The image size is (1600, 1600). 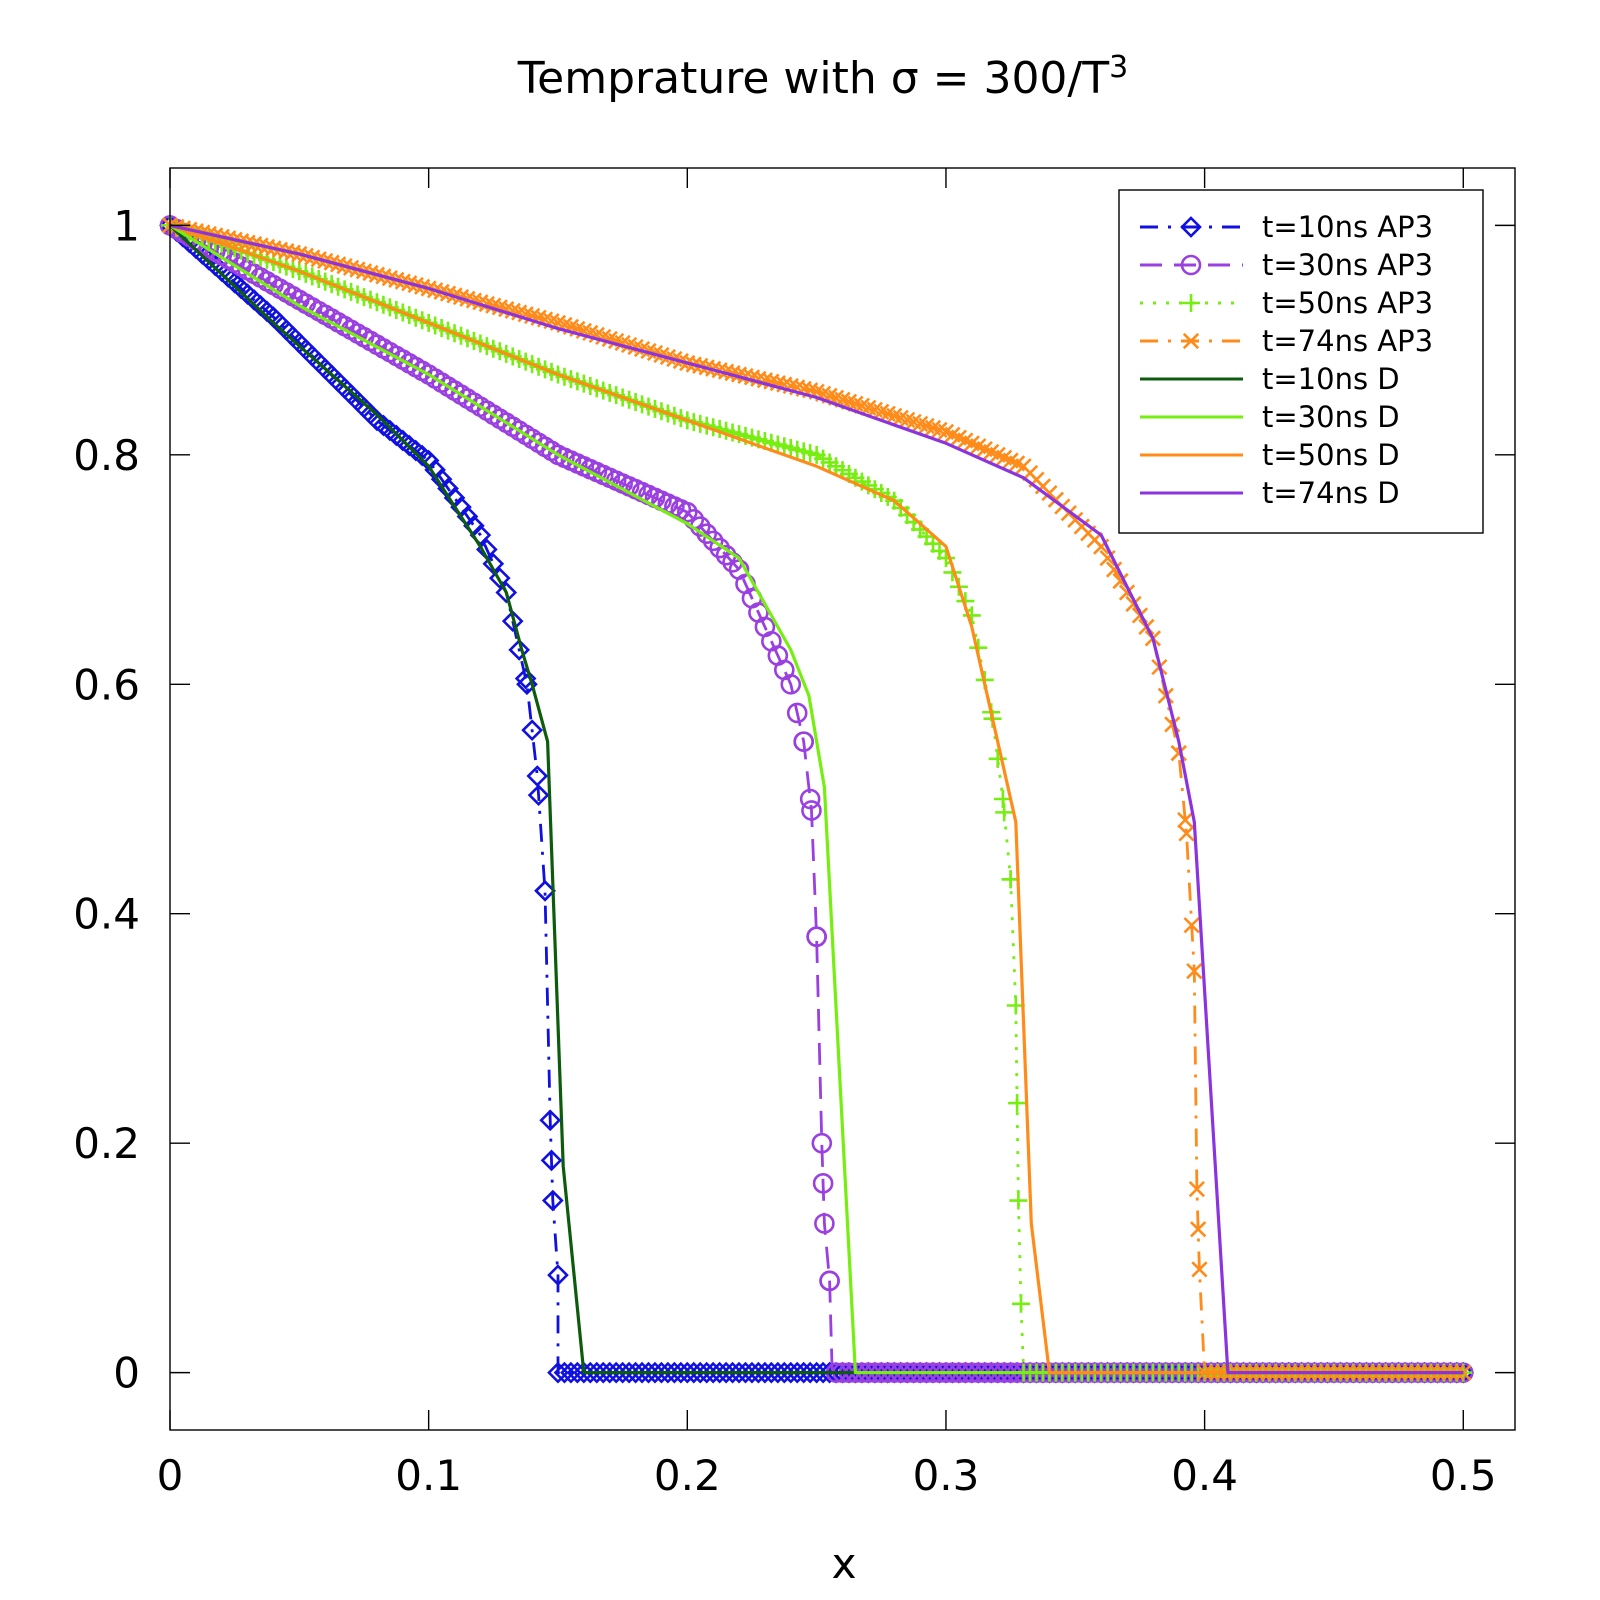 I want to click on x-tick-label: 0.5, so click(x=1463, y=1475).